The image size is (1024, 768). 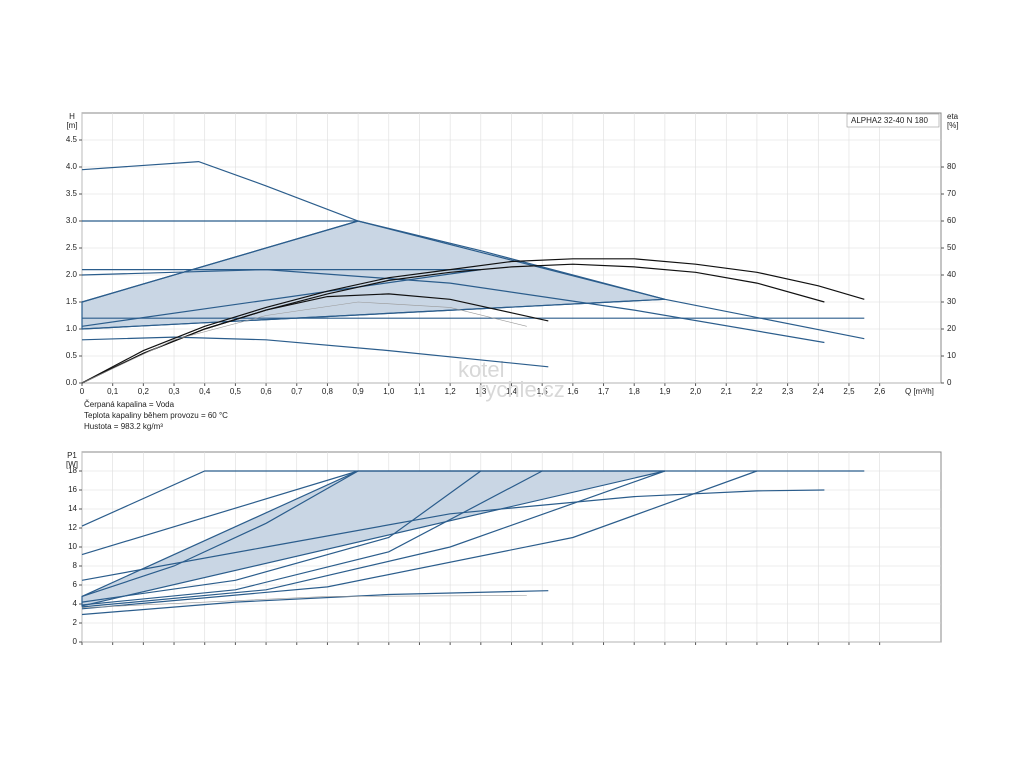 What do you see at coordinates (951, 220) in the screenshot?
I see `y2-tick-label: 60` at bounding box center [951, 220].